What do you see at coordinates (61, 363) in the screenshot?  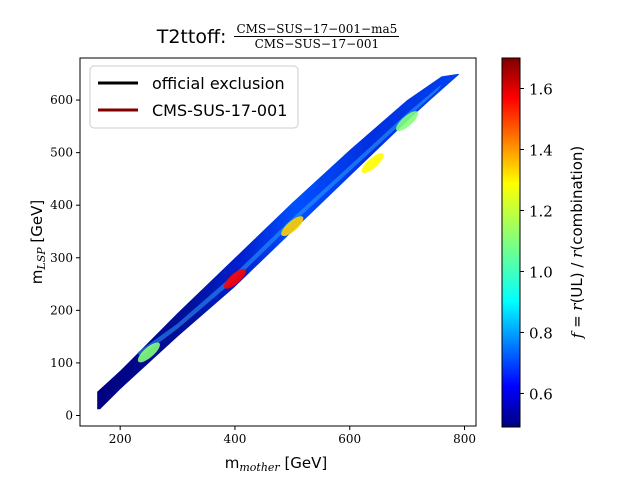 I see `y-tick-label: 100` at bounding box center [61, 363].